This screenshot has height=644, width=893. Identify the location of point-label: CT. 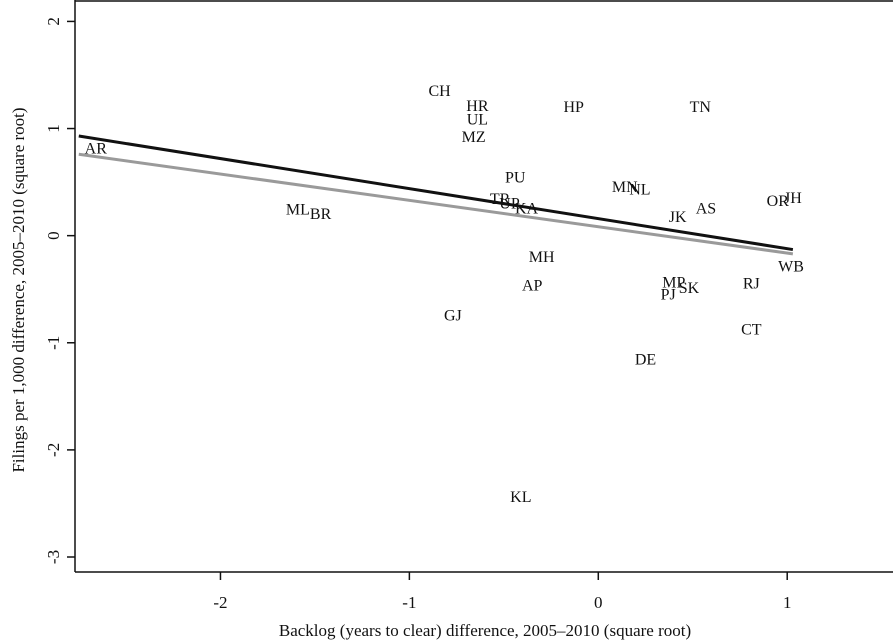
(751, 330).